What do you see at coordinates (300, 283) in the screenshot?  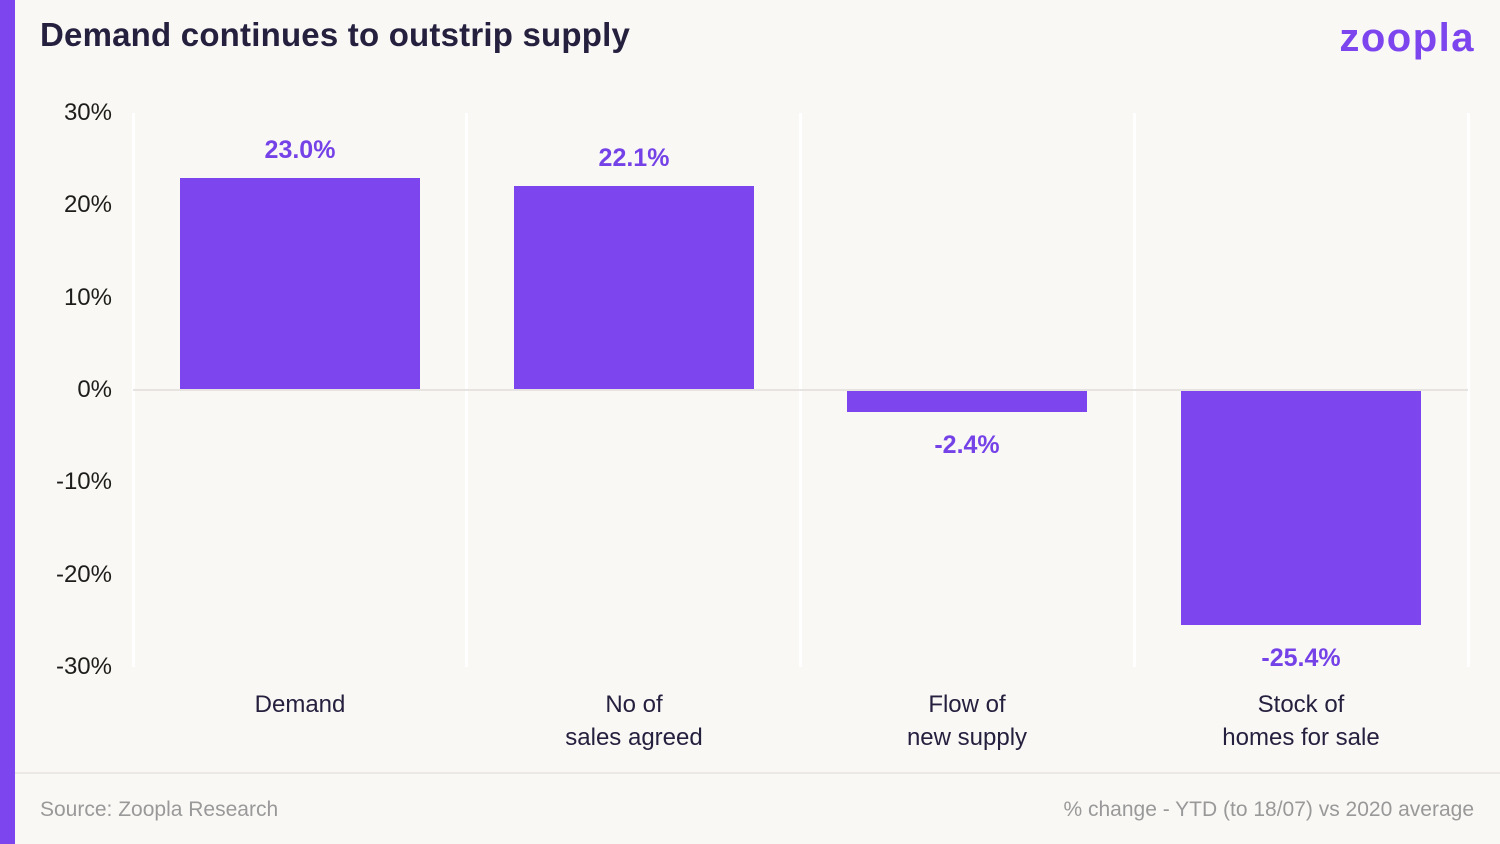 I see `bar-demand` at bounding box center [300, 283].